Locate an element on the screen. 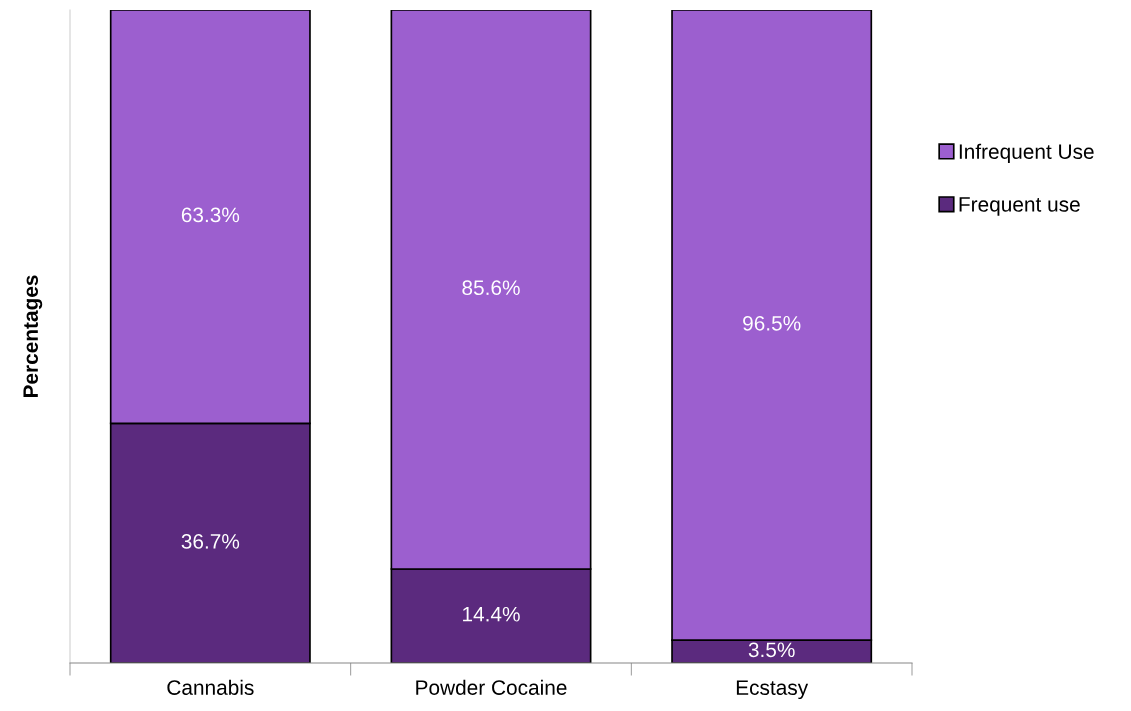 The width and height of the screenshot is (1131, 711). data-label: 85.6% is located at coordinates (491, 288).